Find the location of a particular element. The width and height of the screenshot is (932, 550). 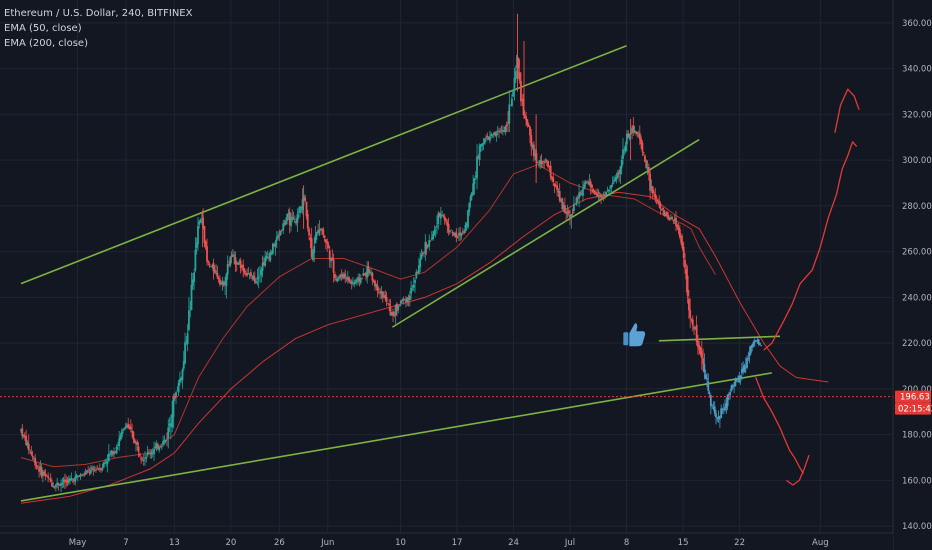

last-price-tag is located at coordinates (913, 396).